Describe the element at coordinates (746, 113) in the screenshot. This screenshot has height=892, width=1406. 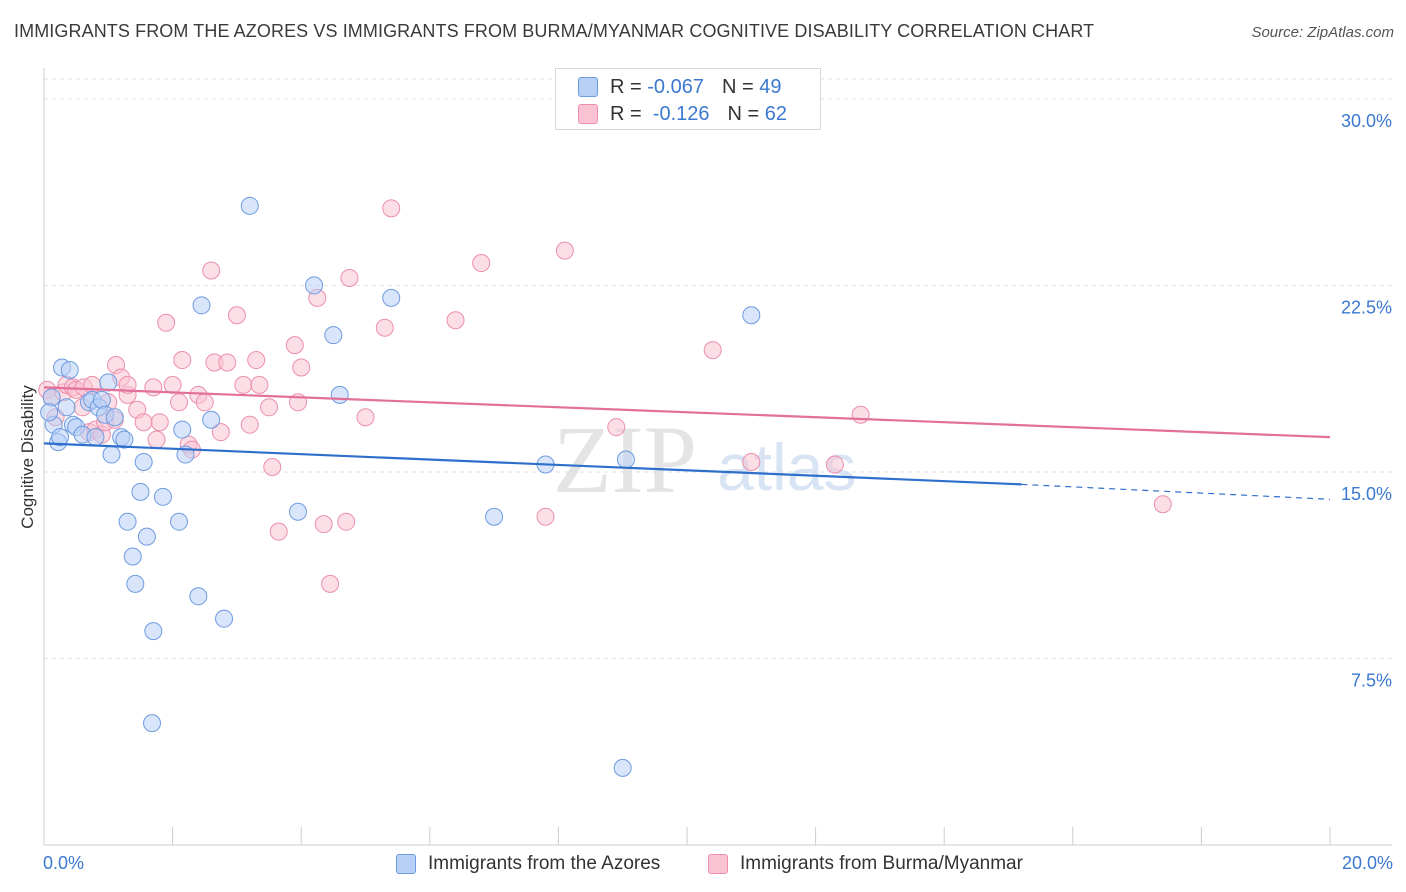
I see `burma-n-label: N =` at that location.